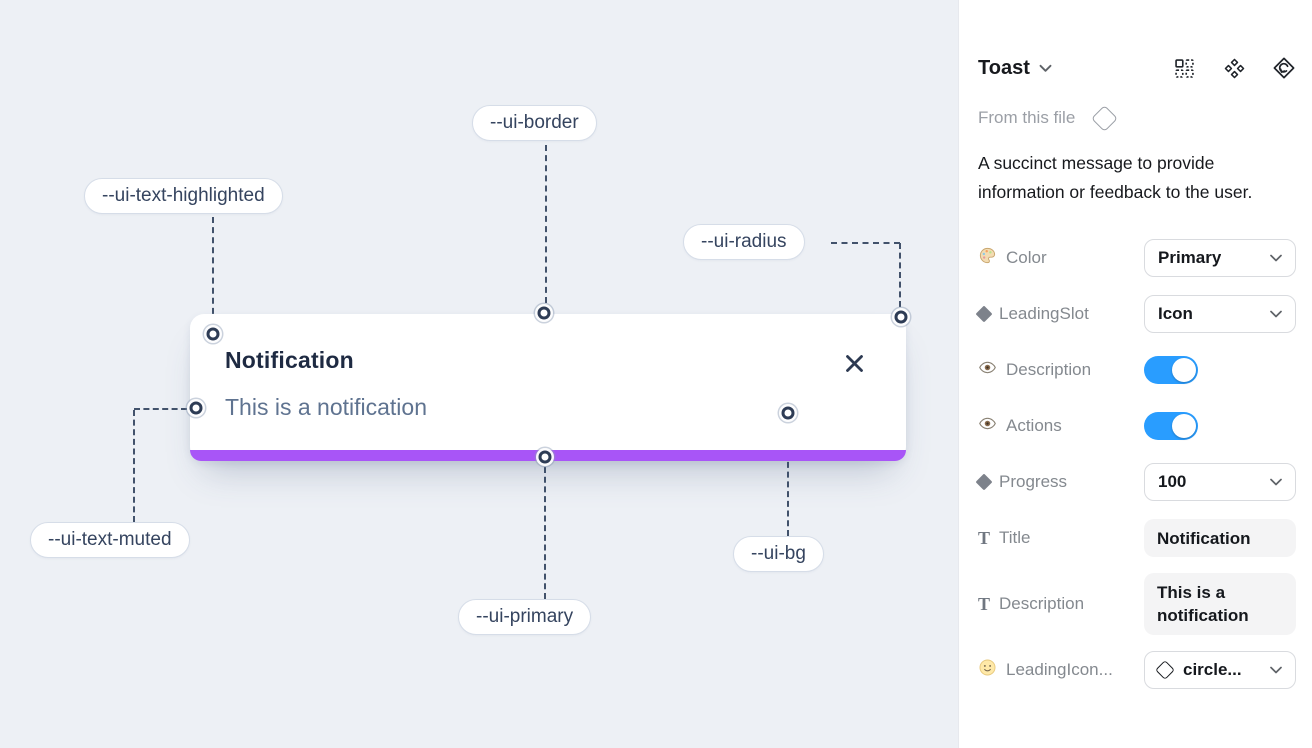 Image resolution: width=1312 pixels, height=748 pixels. I want to click on progress-select: 100, so click(1220, 482).